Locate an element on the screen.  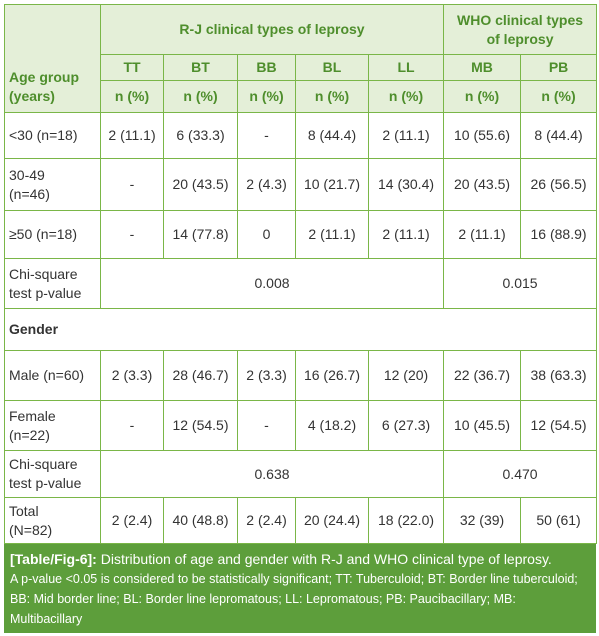
row-label: 30-49 (n=46) is located at coordinates (52, 184).